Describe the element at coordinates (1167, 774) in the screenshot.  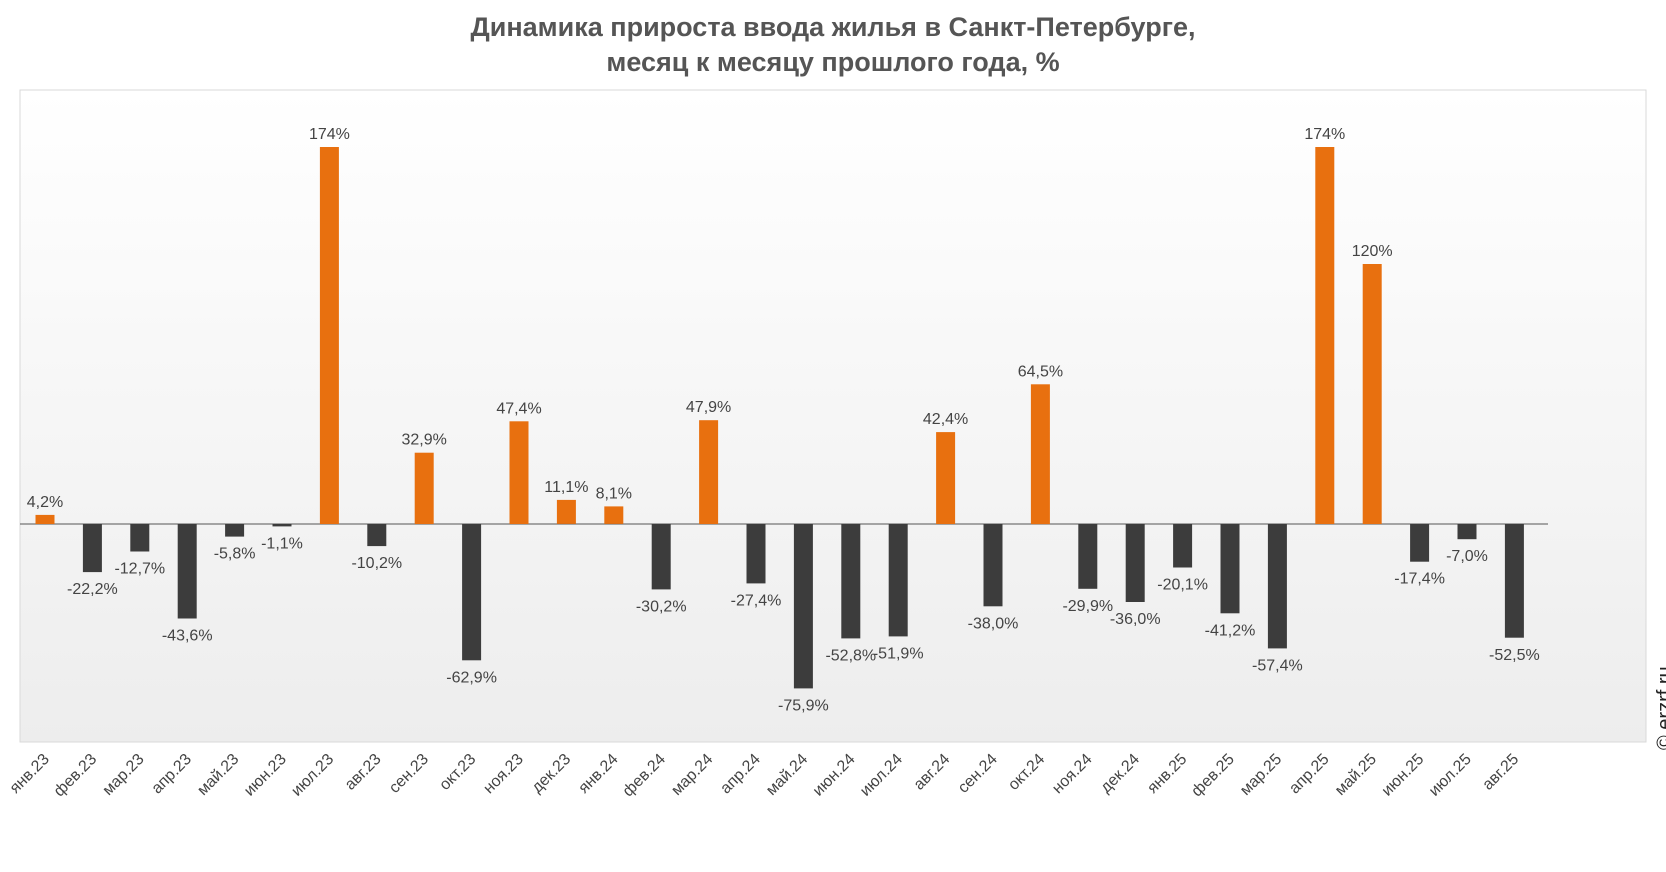
I see `x-tick-label-янв.25: янв.25` at that location.